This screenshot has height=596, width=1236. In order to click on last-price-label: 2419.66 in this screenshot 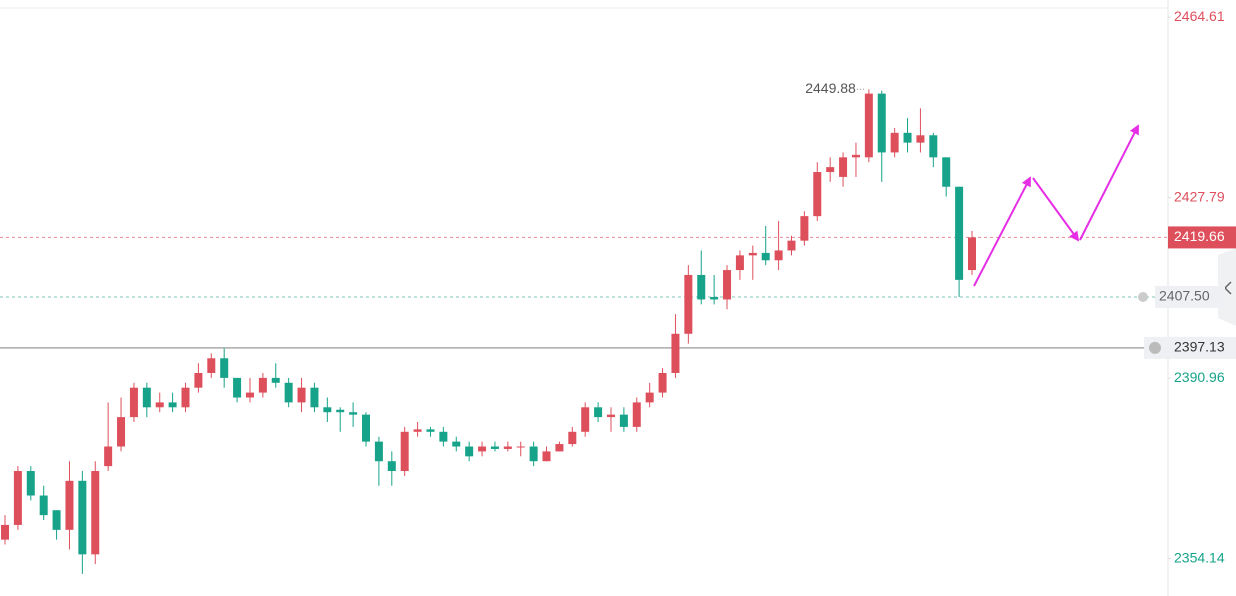, I will do `click(1199, 236)`.